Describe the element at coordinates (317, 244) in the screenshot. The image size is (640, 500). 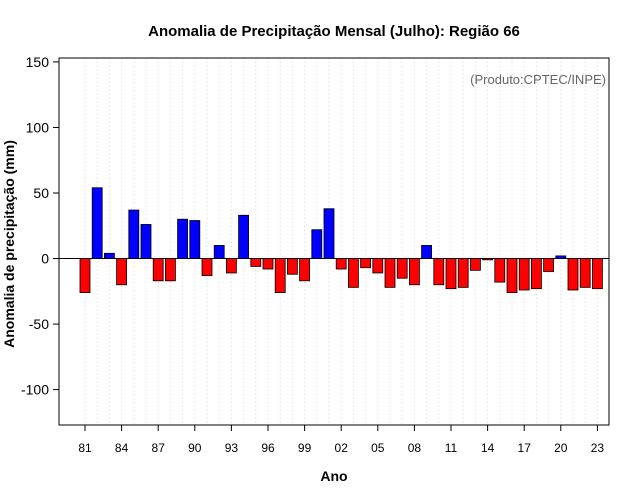
I see `bar-2000` at that location.